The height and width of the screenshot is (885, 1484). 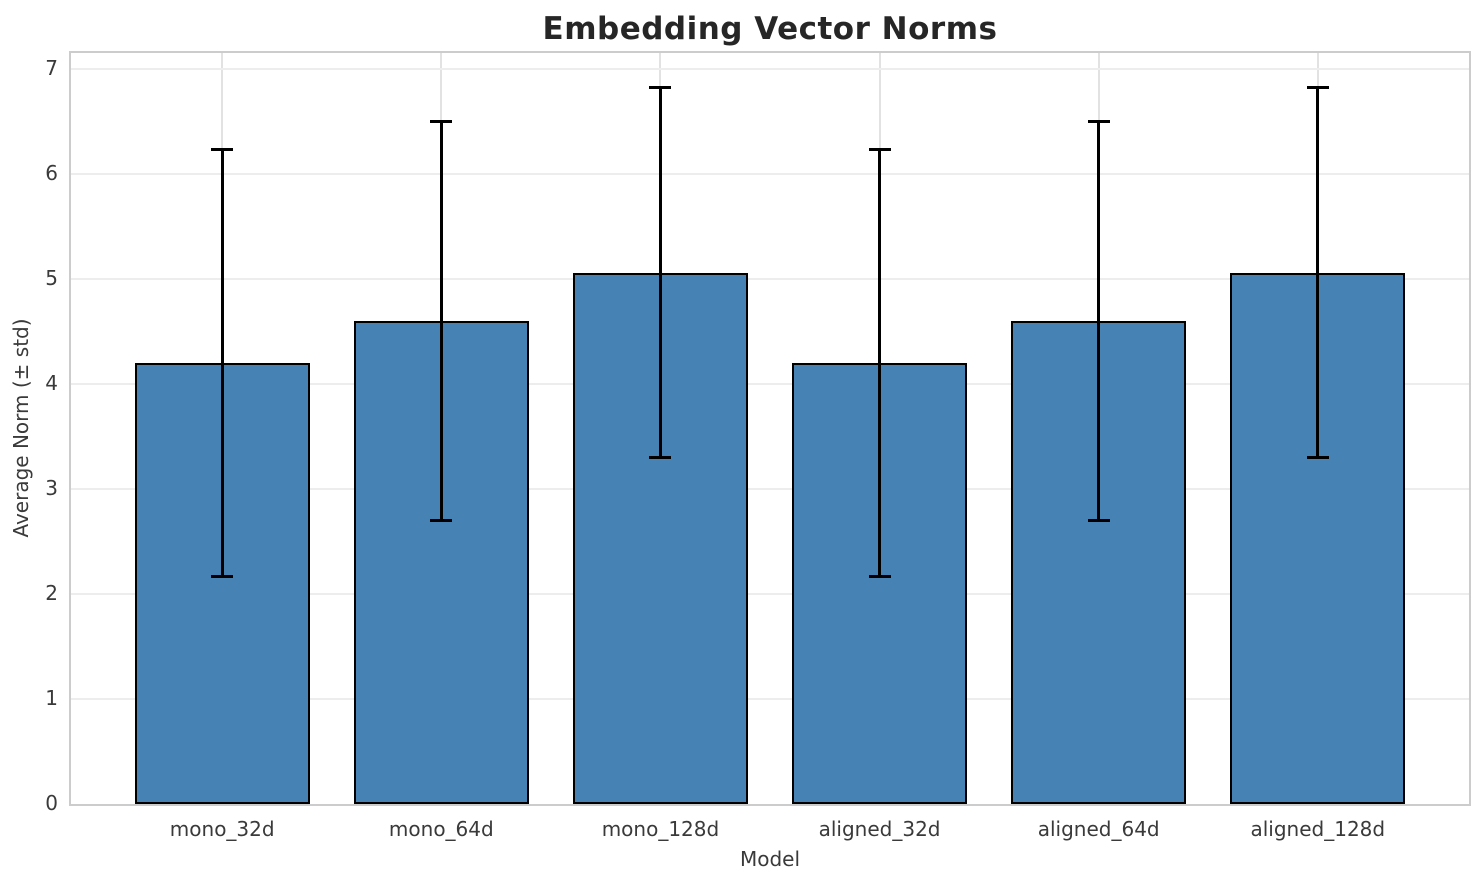 What do you see at coordinates (441, 829) in the screenshot?
I see `x-tick-label: mono_64d` at bounding box center [441, 829].